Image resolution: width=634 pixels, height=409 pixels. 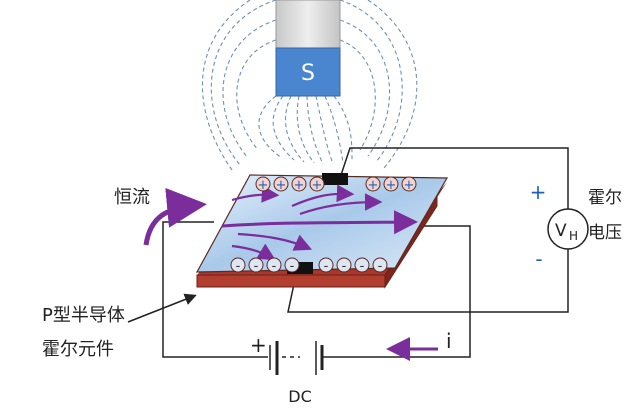 I want to click on field-lines, so click(x=309, y=85).